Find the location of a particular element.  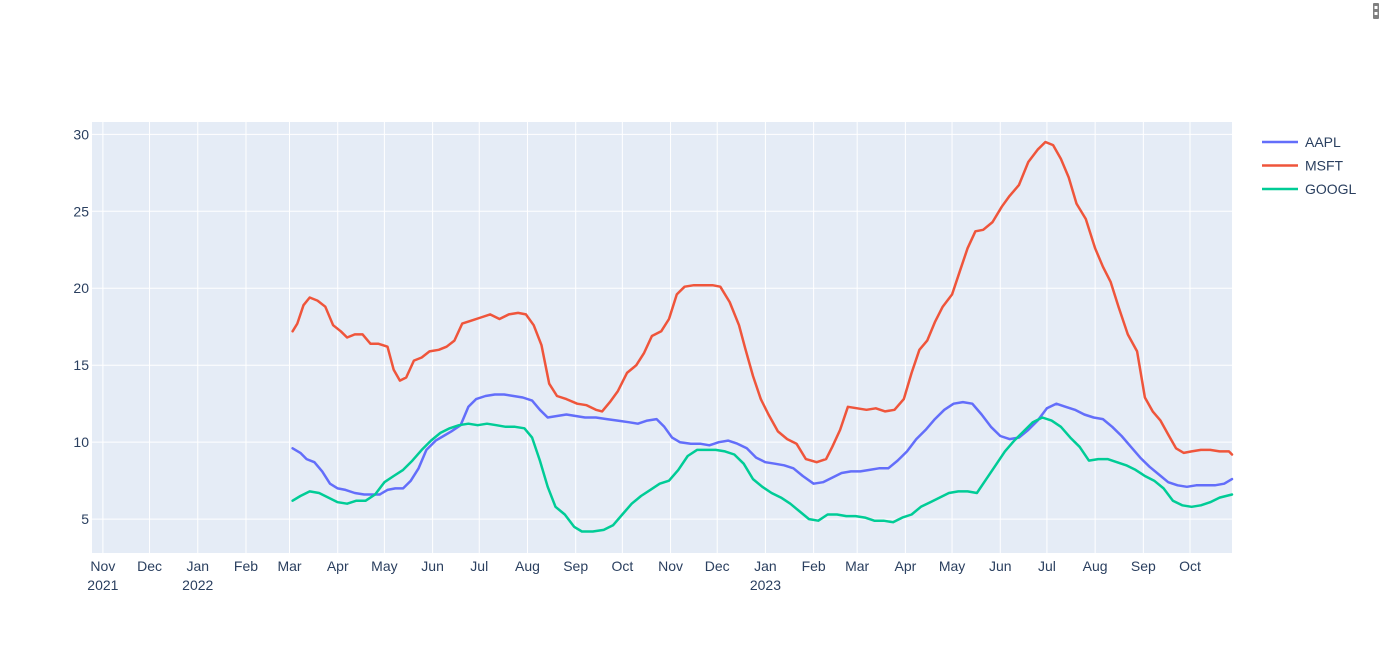

legend-item-aapl: AAPL is located at coordinates (1301, 142).